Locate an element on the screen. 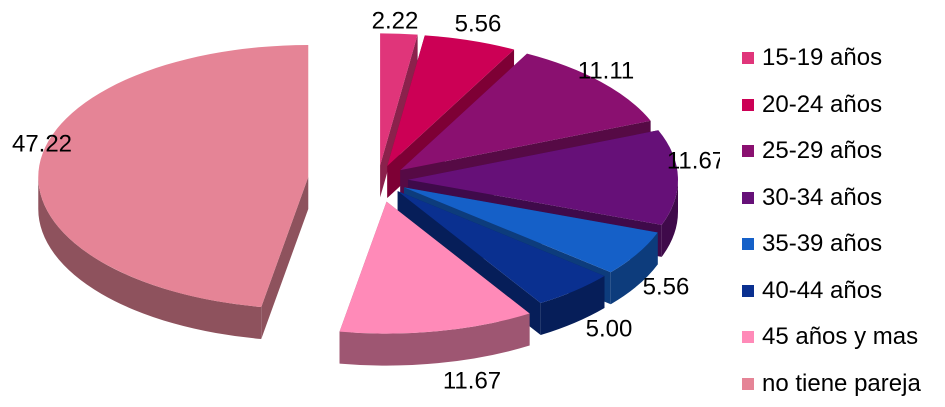 The height and width of the screenshot is (407, 945). legend-item-8: no tiene pareja is located at coordinates (843, 384).